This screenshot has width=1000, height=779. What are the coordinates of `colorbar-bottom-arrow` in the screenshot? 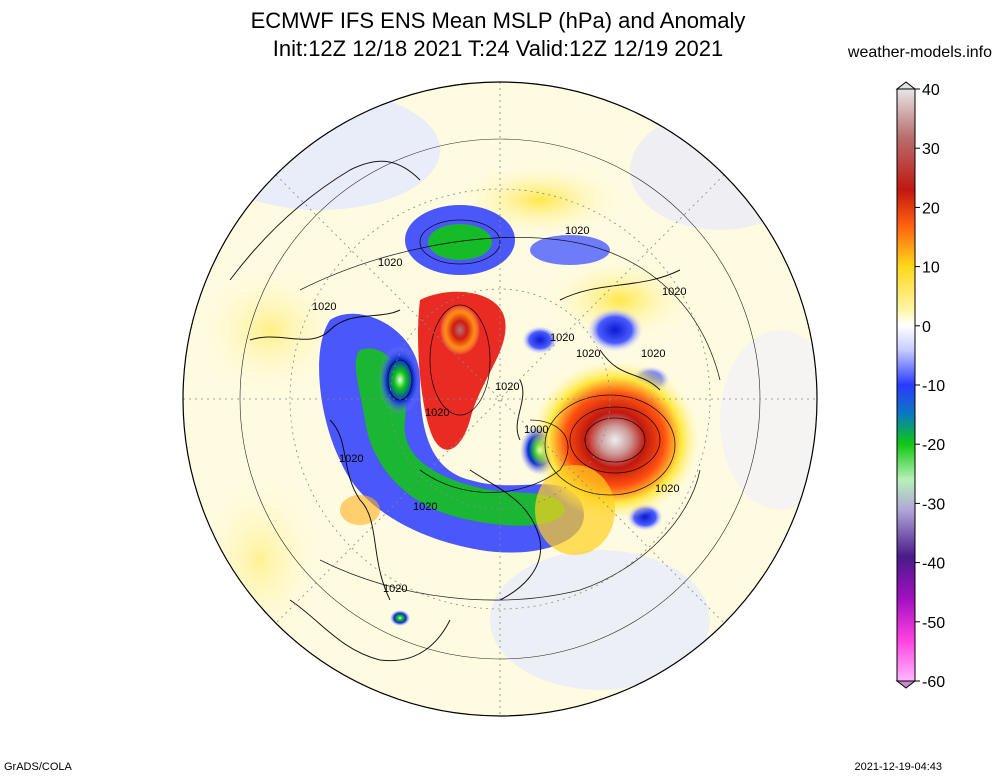 It's located at (906, 684).